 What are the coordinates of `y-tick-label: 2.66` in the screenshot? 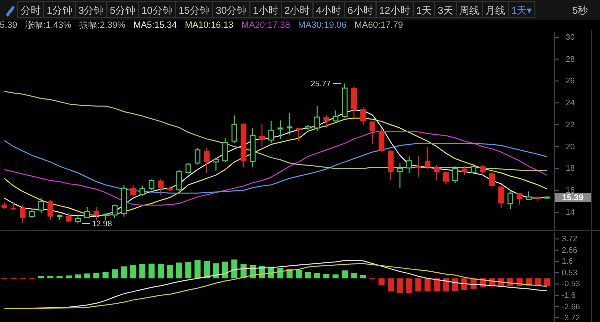 It's located at (570, 250).